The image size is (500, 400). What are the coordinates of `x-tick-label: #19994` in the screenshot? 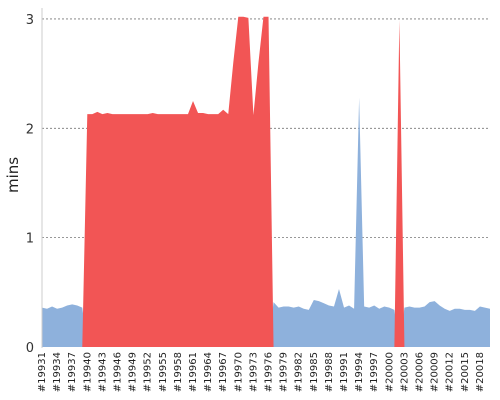 It's located at (359, 372).